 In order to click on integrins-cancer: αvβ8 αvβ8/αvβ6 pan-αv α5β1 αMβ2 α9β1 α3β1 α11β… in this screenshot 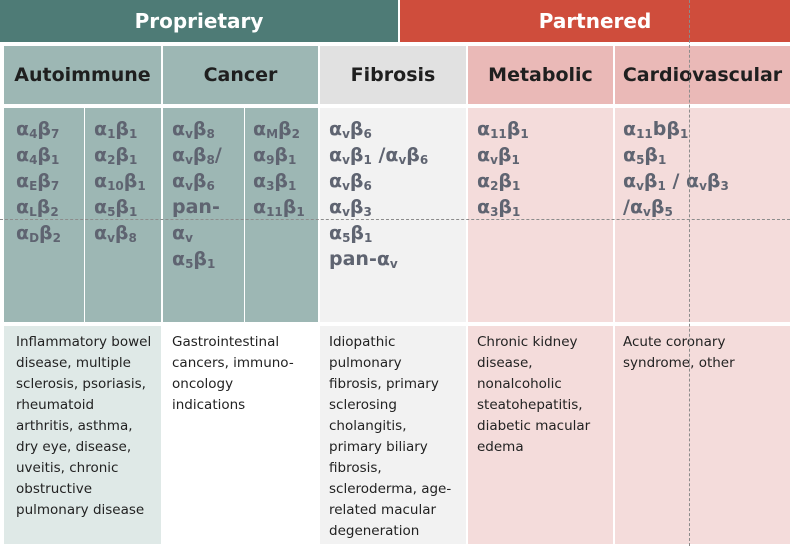, I will do `click(240, 215)`.